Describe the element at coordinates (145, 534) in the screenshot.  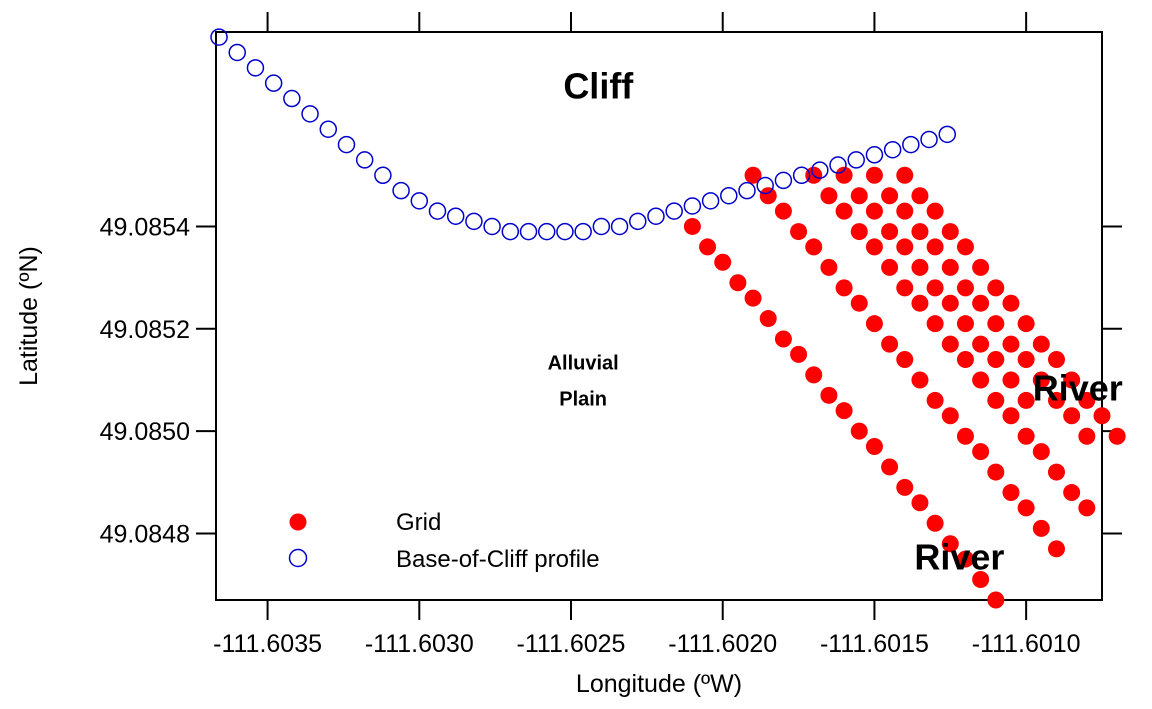
I see `y-tick-label: 49.0848` at that location.